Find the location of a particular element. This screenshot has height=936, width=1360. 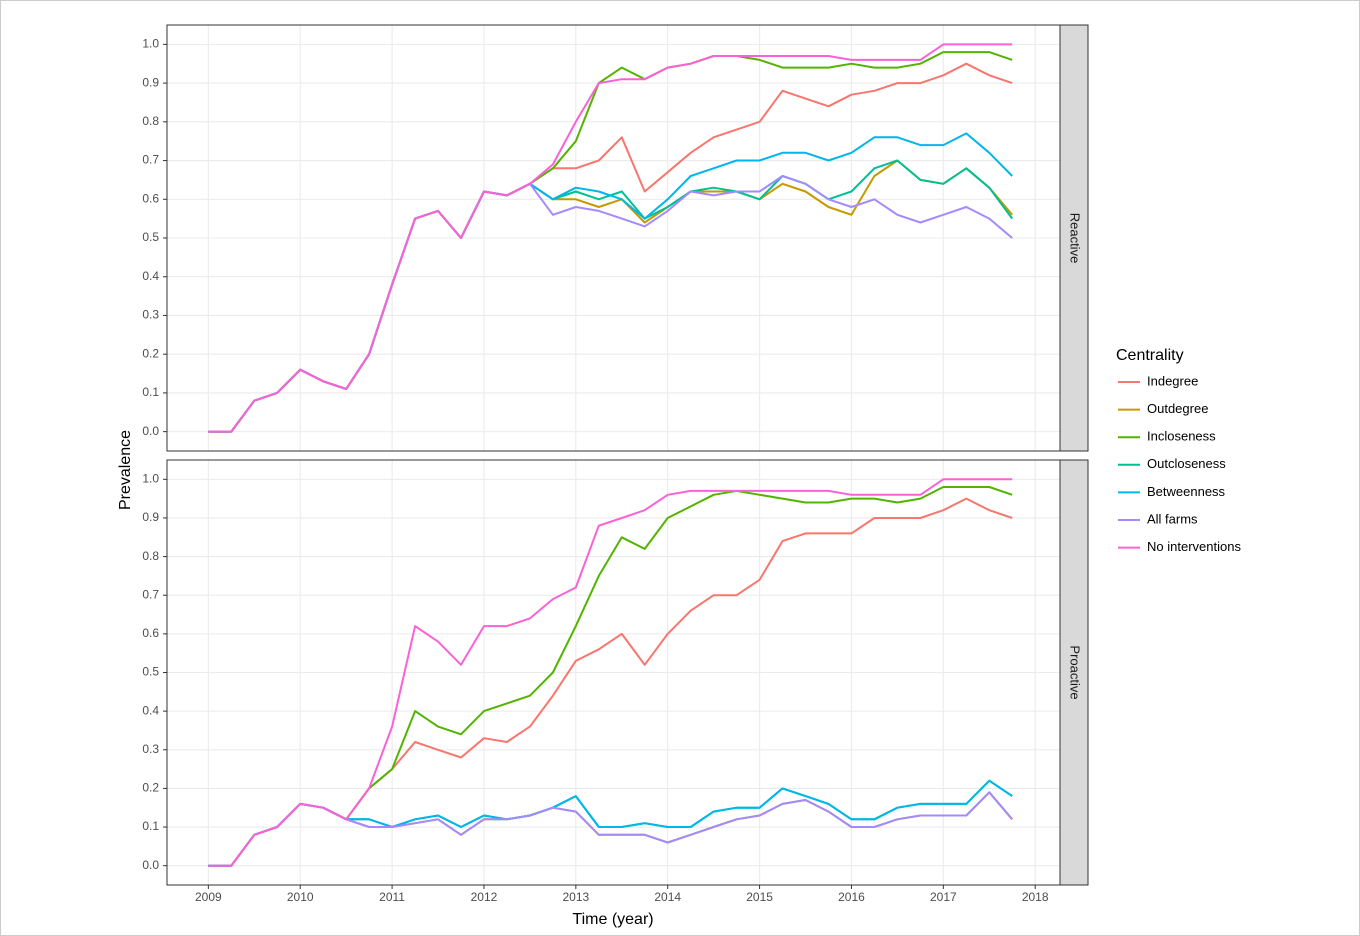

x-tick-label: 2010 is located at coordinates (300, 897).